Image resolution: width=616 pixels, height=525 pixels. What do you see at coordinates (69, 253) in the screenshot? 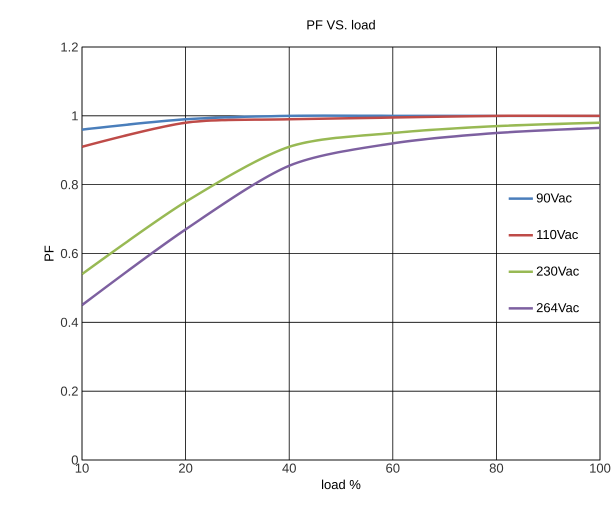
I see `y-tick-label: 0.6` at bounding box center [69, 253].